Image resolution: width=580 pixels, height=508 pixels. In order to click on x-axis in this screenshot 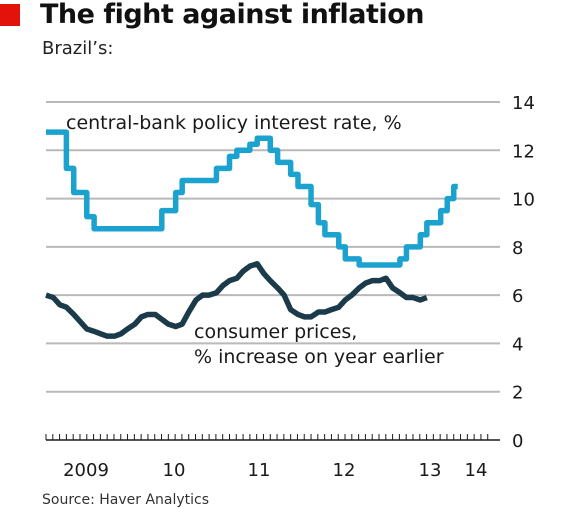, I will do `click(272, 437)`.